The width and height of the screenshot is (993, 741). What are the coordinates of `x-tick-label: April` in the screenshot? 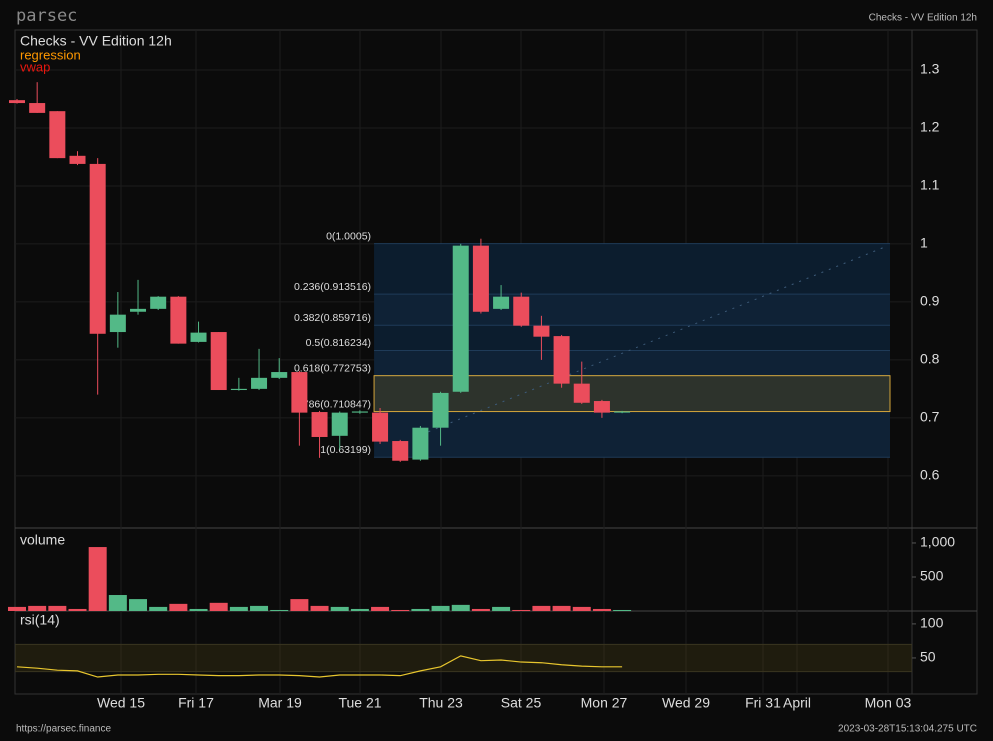 It's located at (797, 703).